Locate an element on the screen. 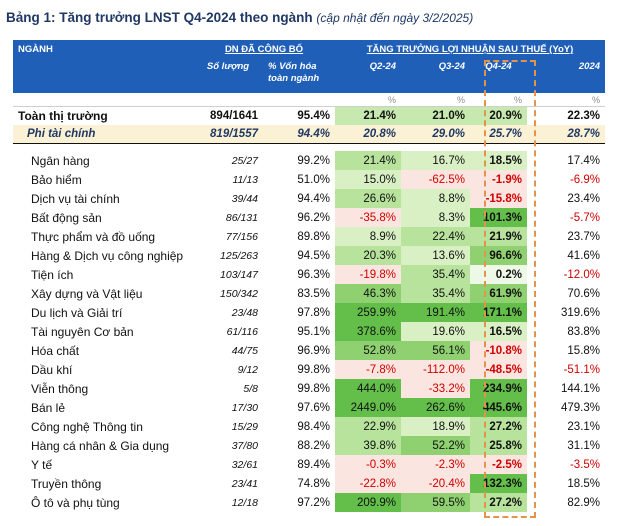 This screenshot has width=629, height=526. growth-2024: -5.7% is located at coordinates (585, 217).